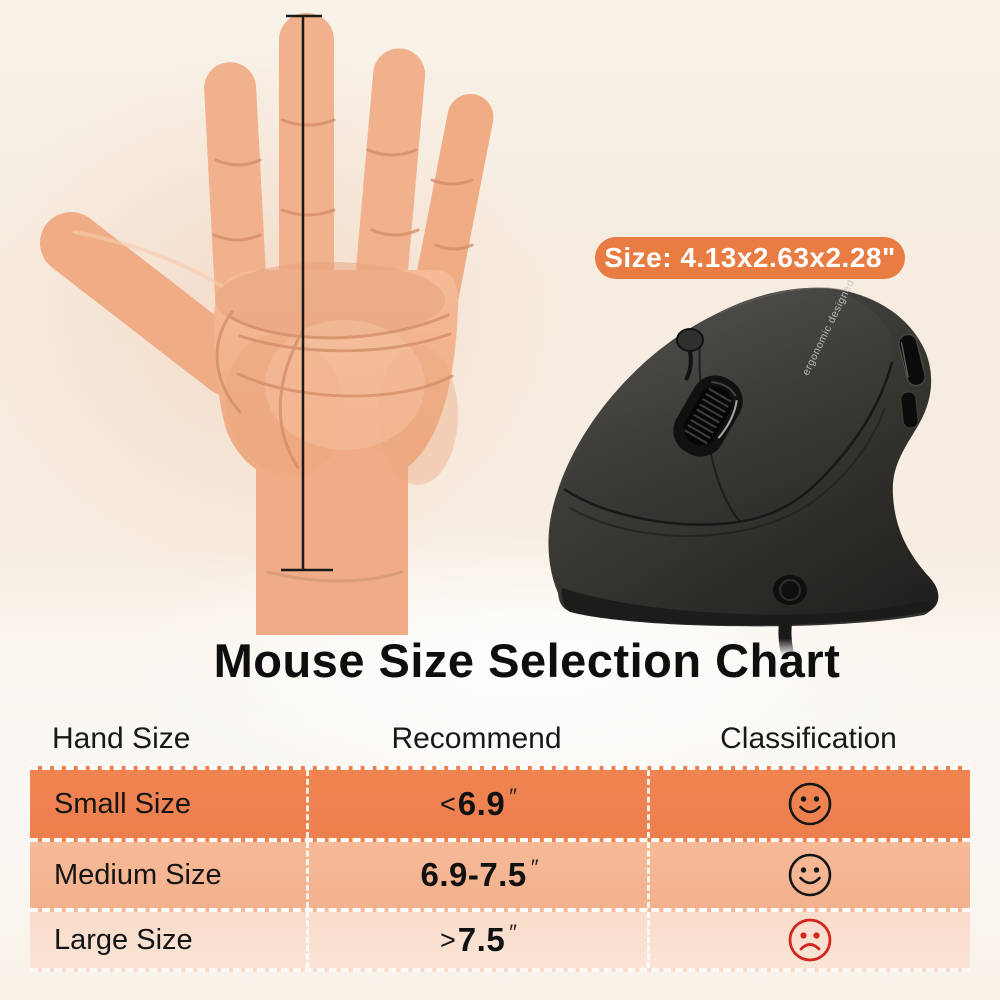 The width and height of the screenshot is (1000, 1000). I want to click on col-header-classification: Classification, so click(808, 738).